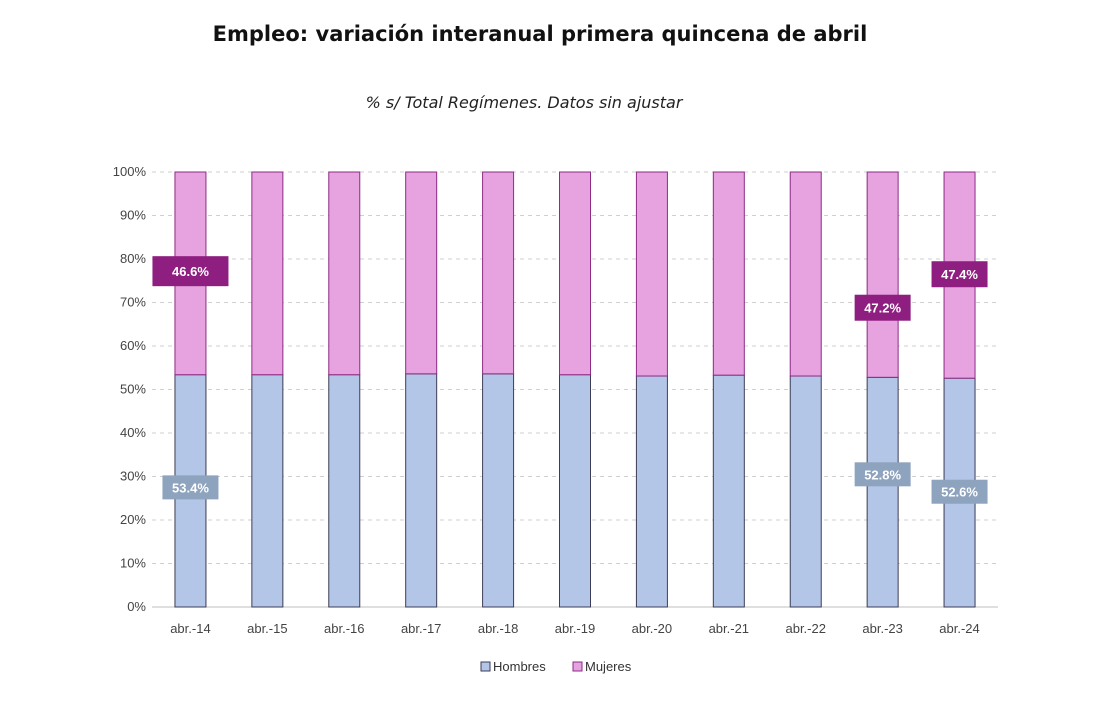 The height and width of the screenshot is (726, 1119). What do you see at coordinates (190, 628) in the screenshot?
I see `x-tick-label: abr.-14` at bounding box center [190, 628].